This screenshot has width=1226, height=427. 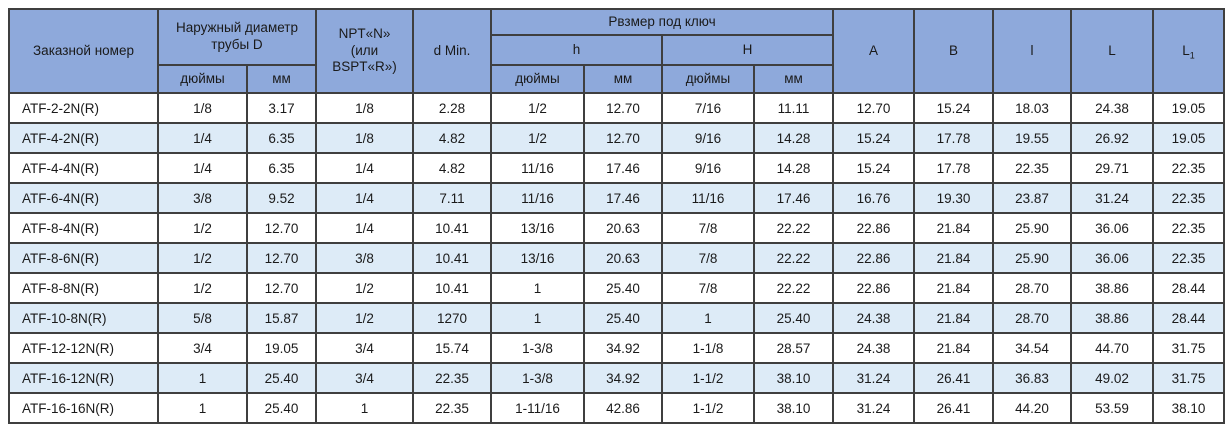 I want to click on cell-l: 23.87, so click(x=1032, y=198).